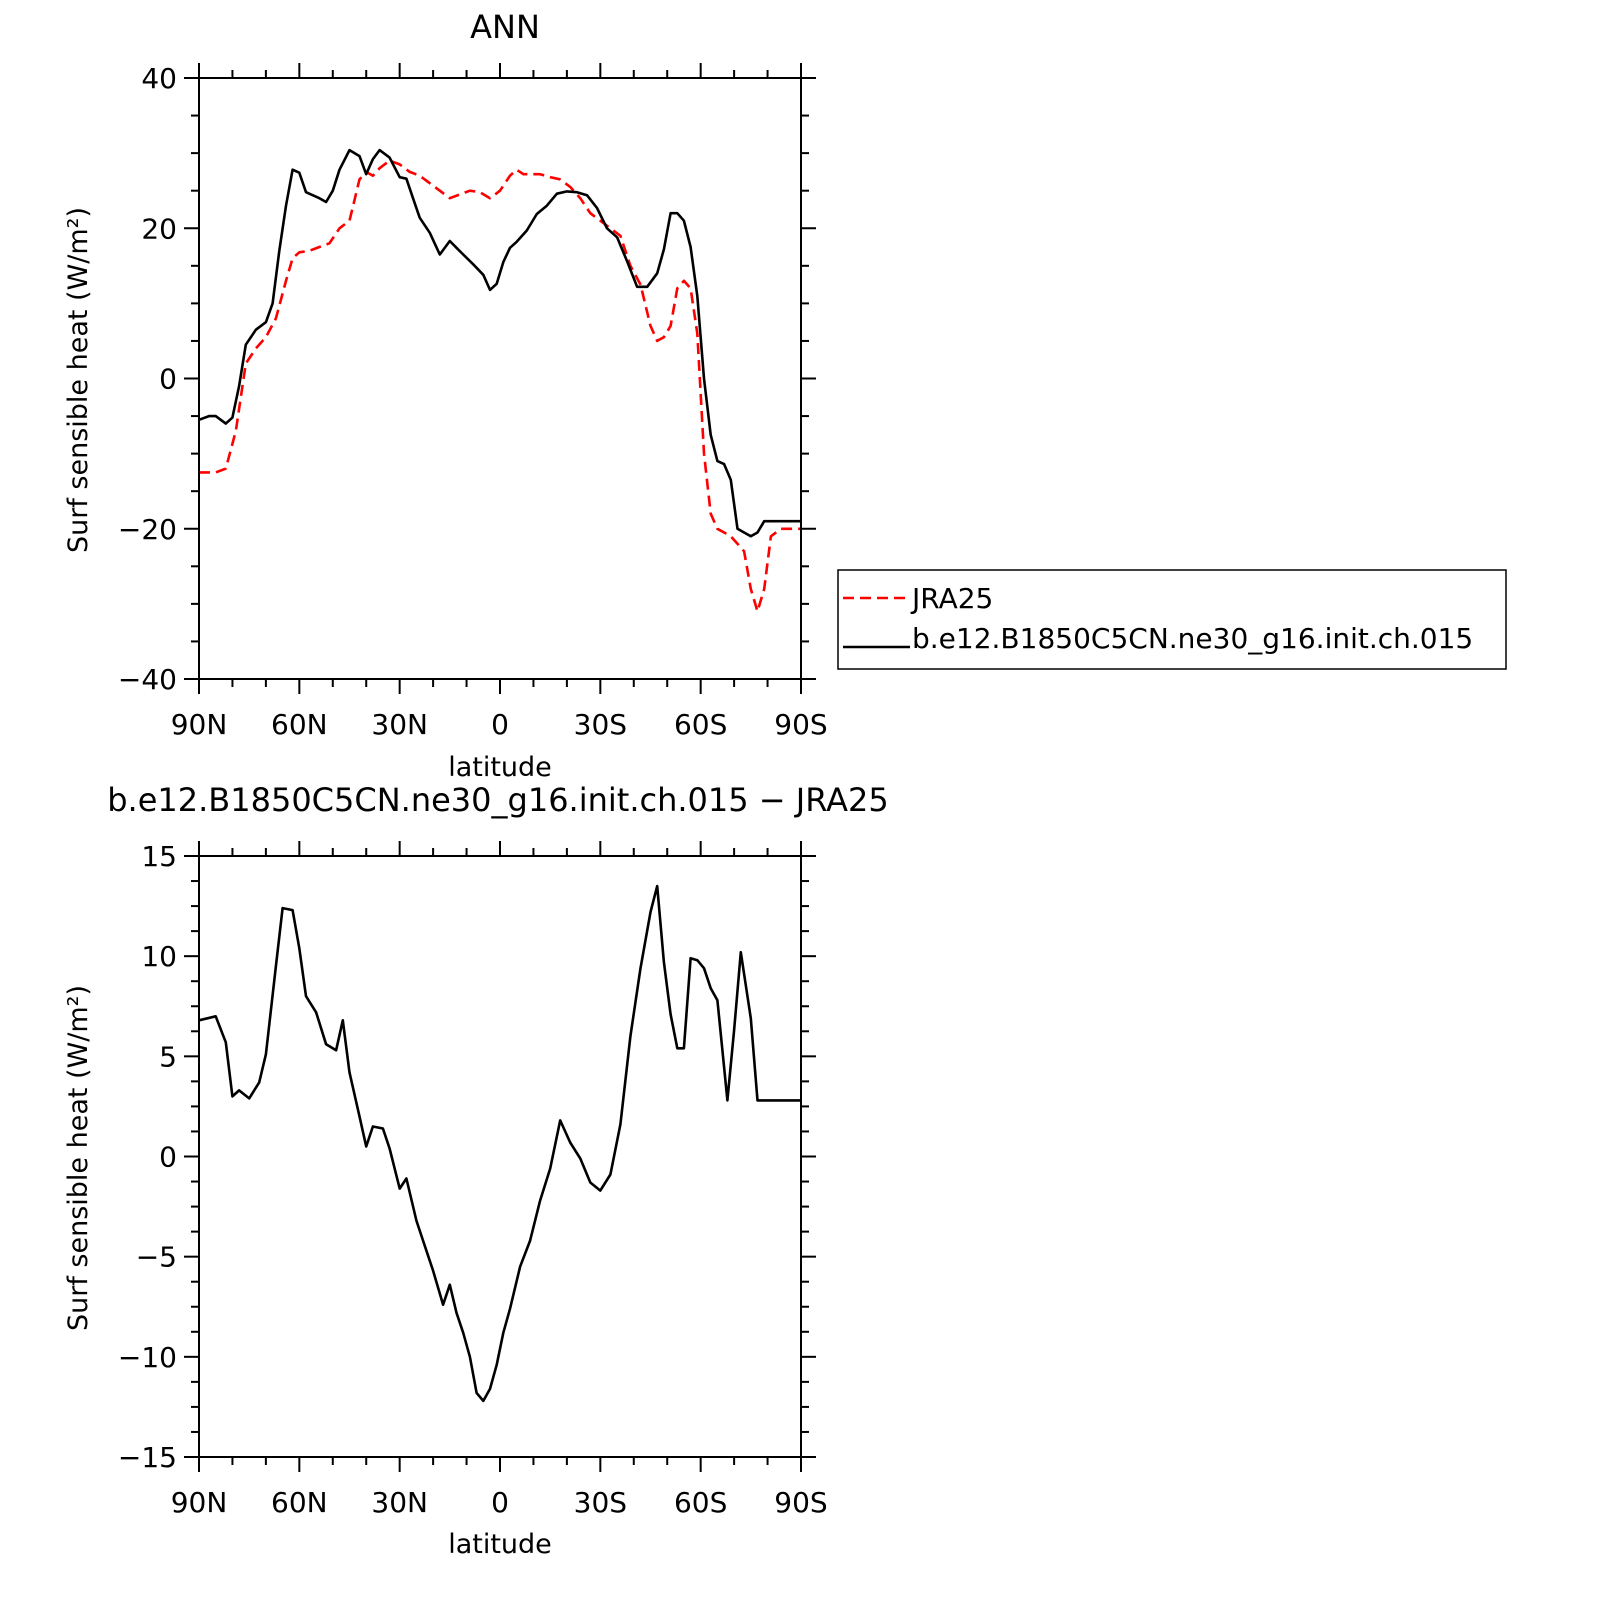  What do you see at coordinates (147, 1457) in the screenshot?
I see `y-tick-label: −15` at bounding box center [147, 1457].